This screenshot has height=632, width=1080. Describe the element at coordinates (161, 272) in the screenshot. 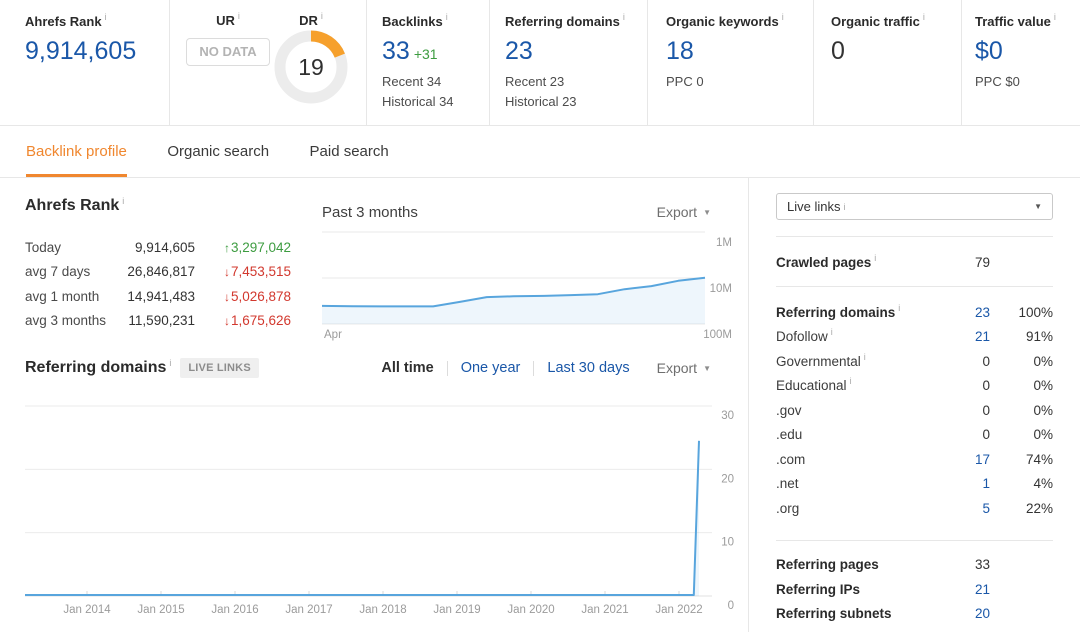

I see `rank-row-value: 26,846,817` at that location.